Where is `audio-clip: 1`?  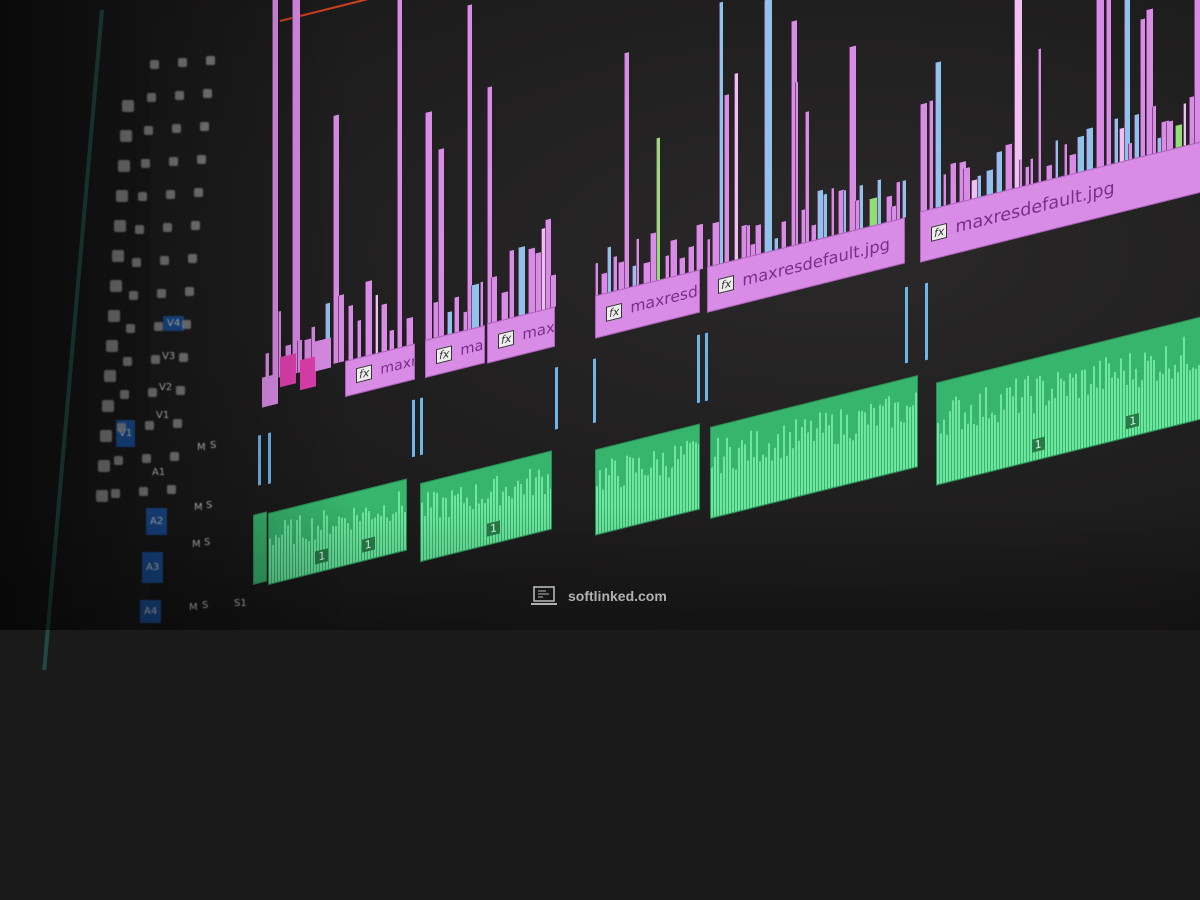
audio-clip: 1 is located at coordinates (486, 506).